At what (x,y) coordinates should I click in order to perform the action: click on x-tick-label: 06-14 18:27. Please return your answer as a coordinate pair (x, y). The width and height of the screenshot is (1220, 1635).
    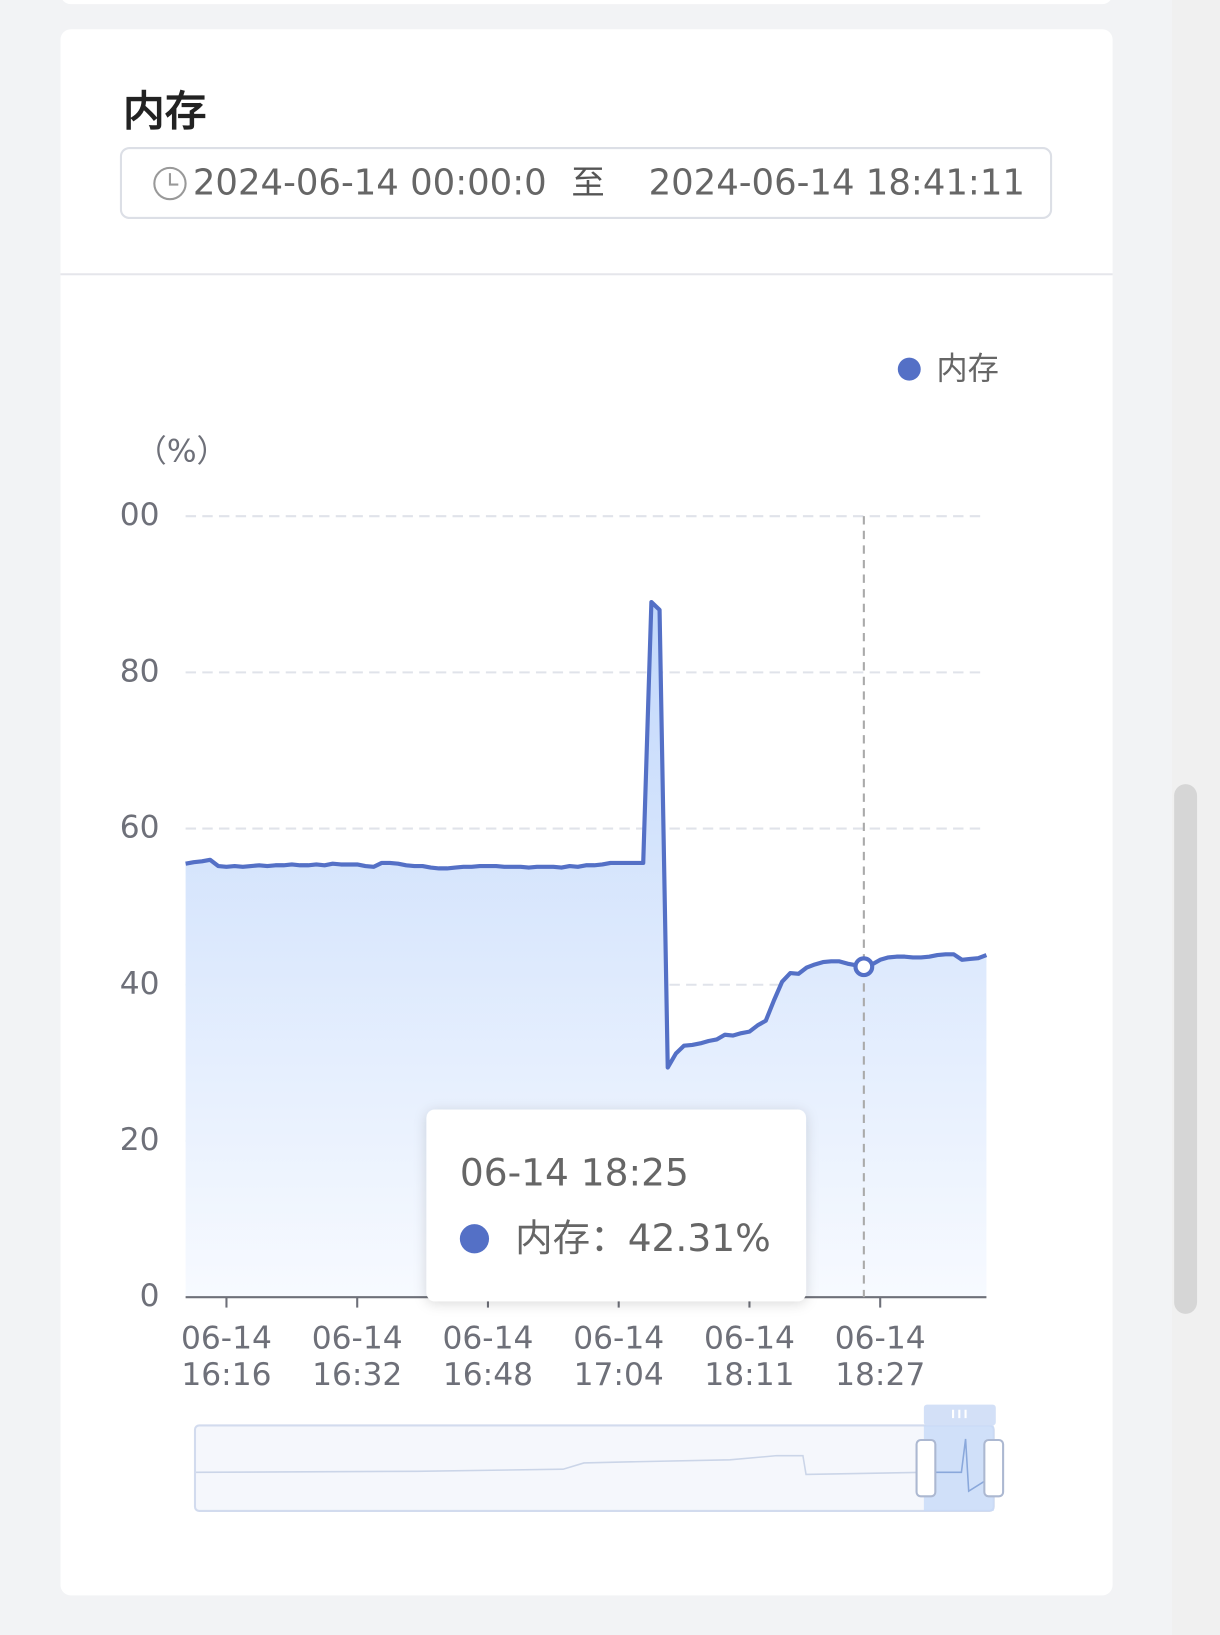
    Looking at the image, I should click on (880, 1357).